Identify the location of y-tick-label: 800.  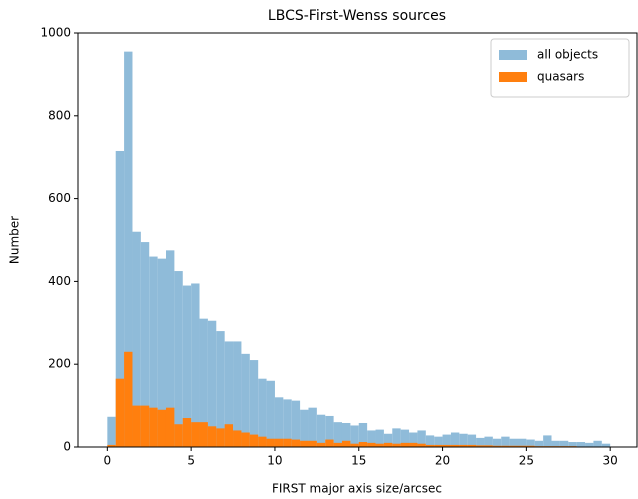
(59, 115).